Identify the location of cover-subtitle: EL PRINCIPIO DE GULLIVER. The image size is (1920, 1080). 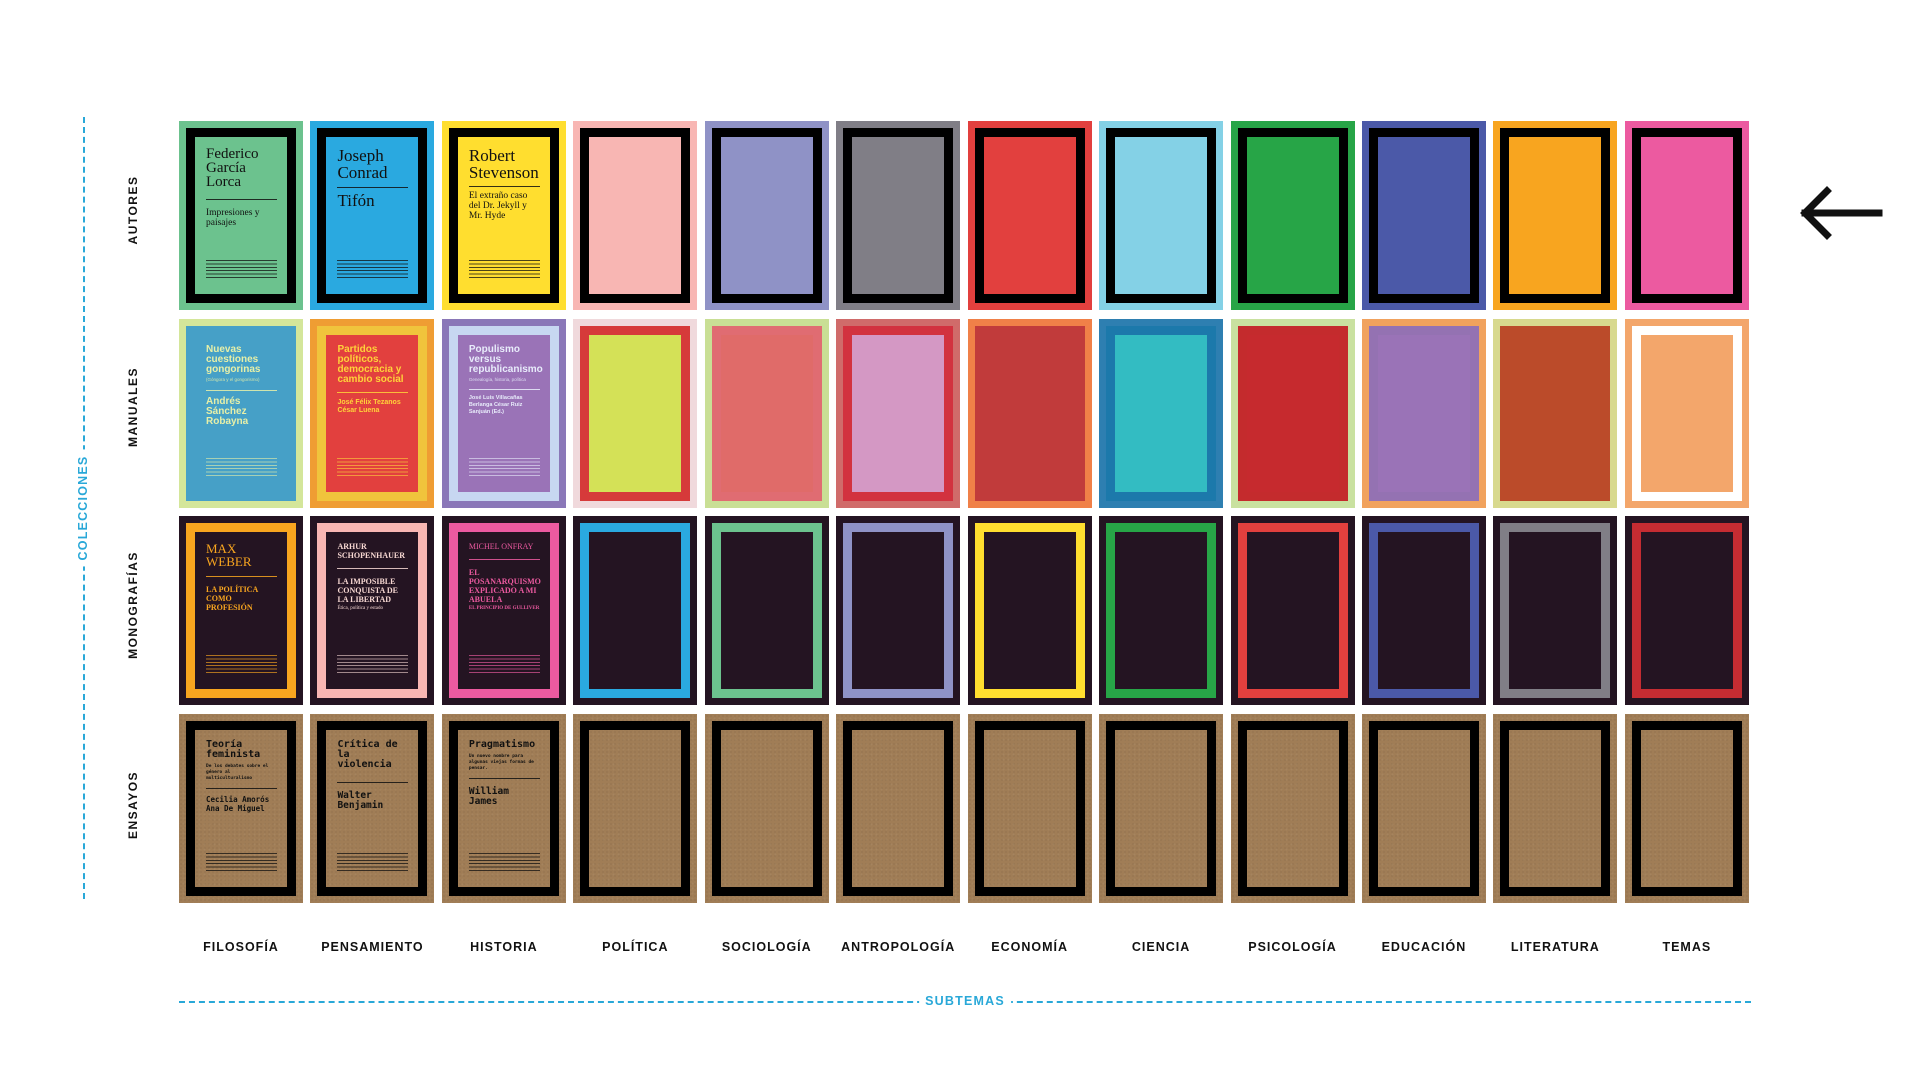
(504, 609).